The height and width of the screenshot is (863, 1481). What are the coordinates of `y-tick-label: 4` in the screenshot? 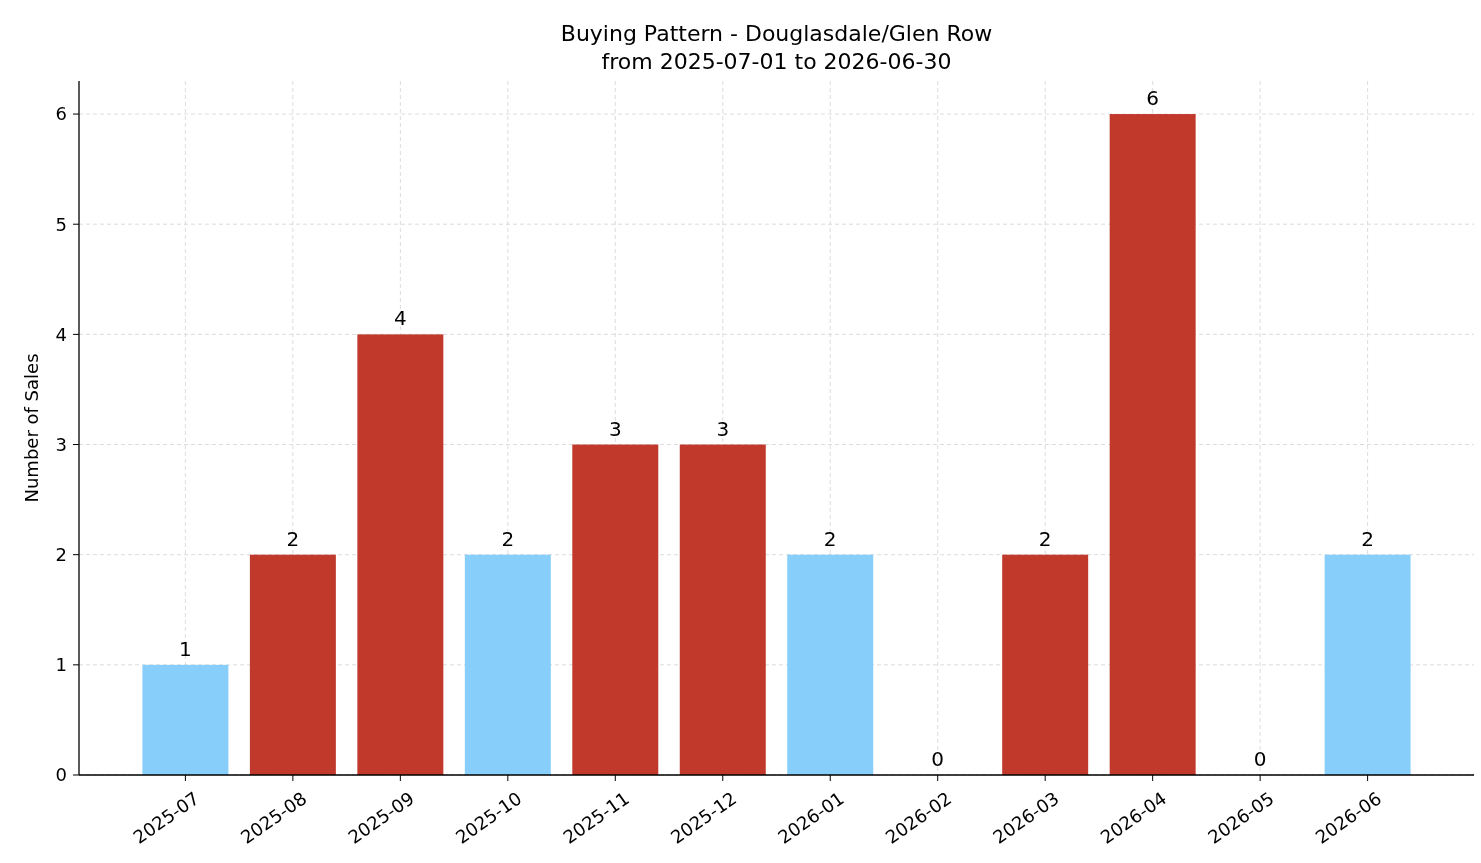 It's located at (61, 334).